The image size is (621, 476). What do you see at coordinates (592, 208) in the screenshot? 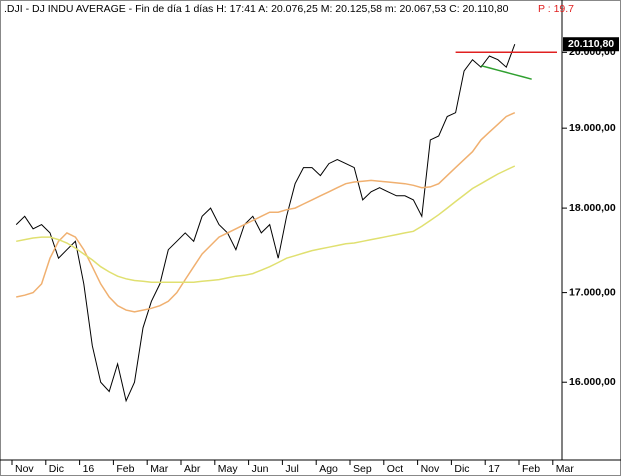
I see `y-tick-label: 18.000,00` at bounding box center [592, 208].